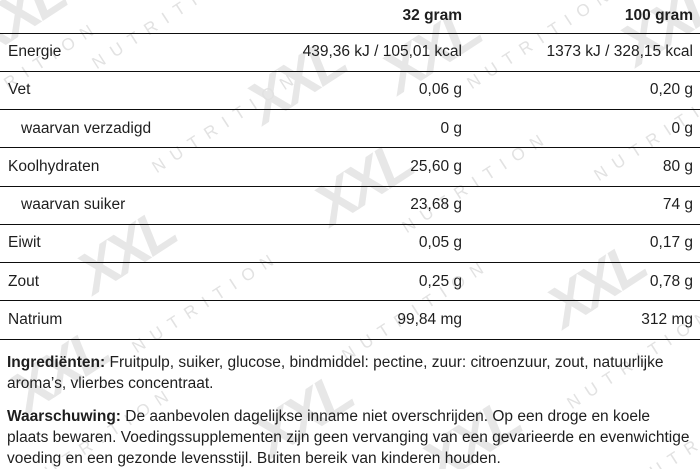 The height and width of the screenshot is (469, 700). I want to click on row-value-100g: 74 g, so click(677, 205).